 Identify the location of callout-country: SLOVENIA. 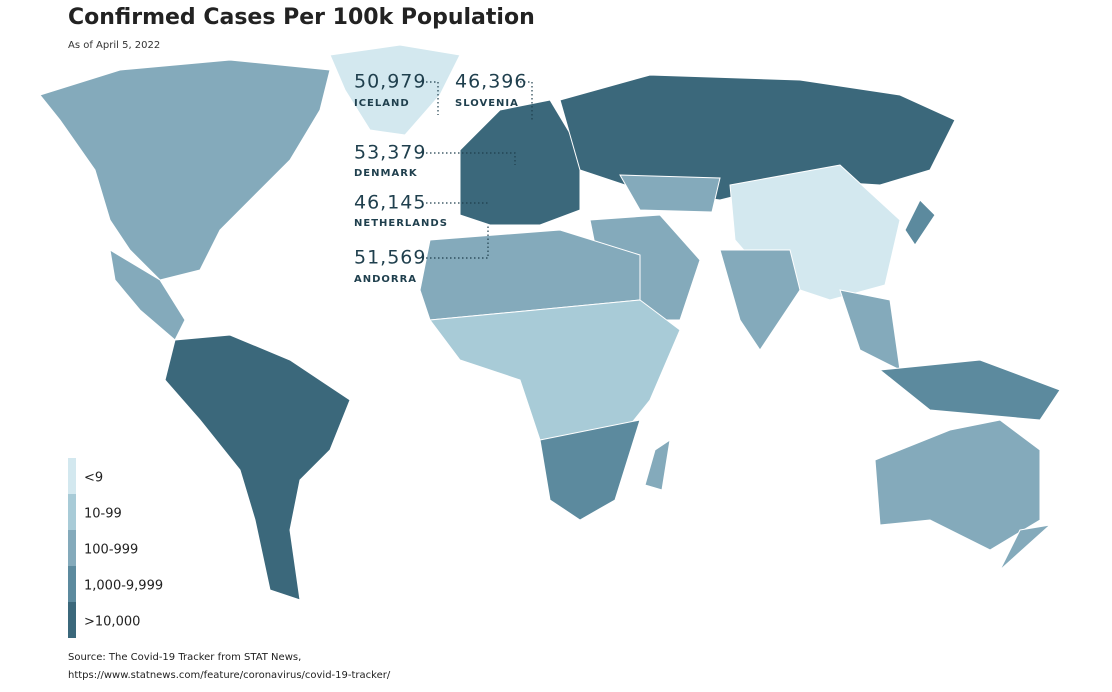
(487, 103).